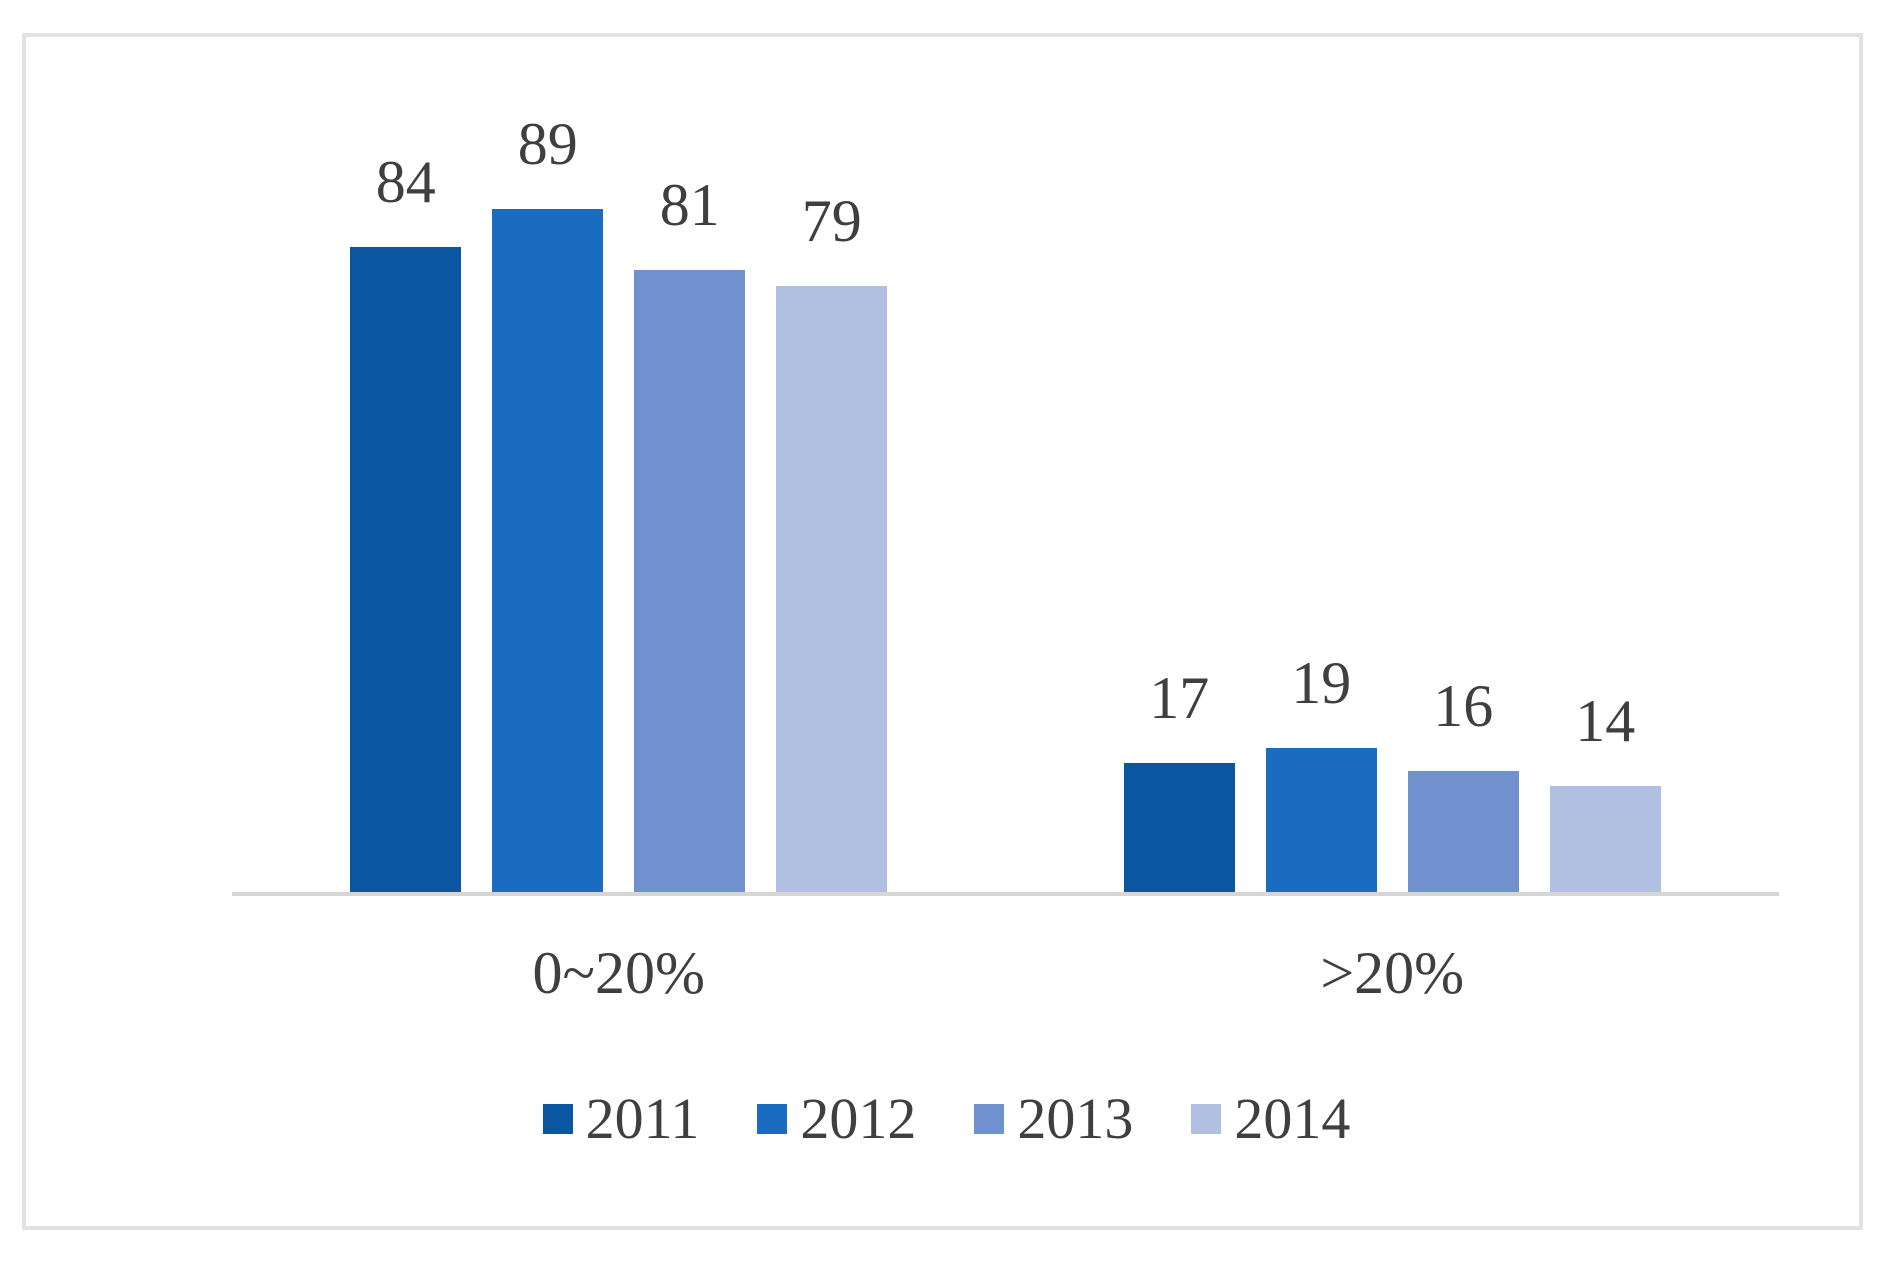  I want to click on bar-value-label: 17, so click(1179, 698).